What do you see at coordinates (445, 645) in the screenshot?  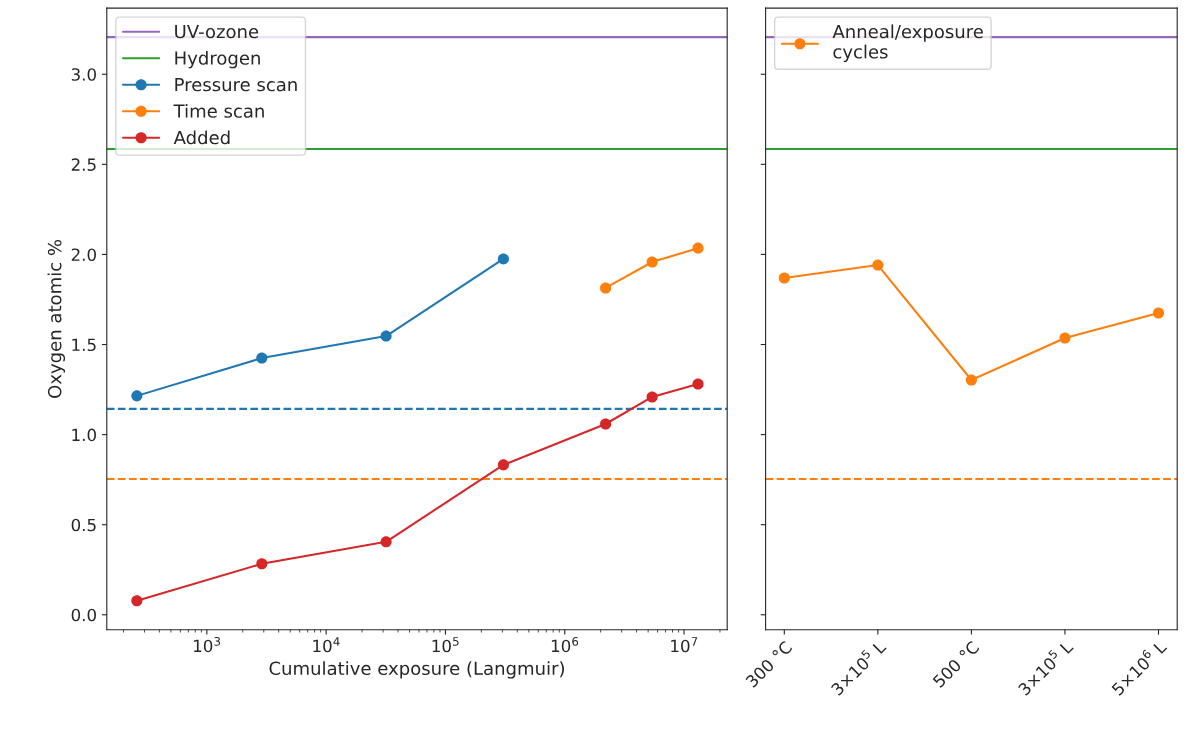 I see `x-tick-label: 10$^{5}$` at bounding box center [445, 645].